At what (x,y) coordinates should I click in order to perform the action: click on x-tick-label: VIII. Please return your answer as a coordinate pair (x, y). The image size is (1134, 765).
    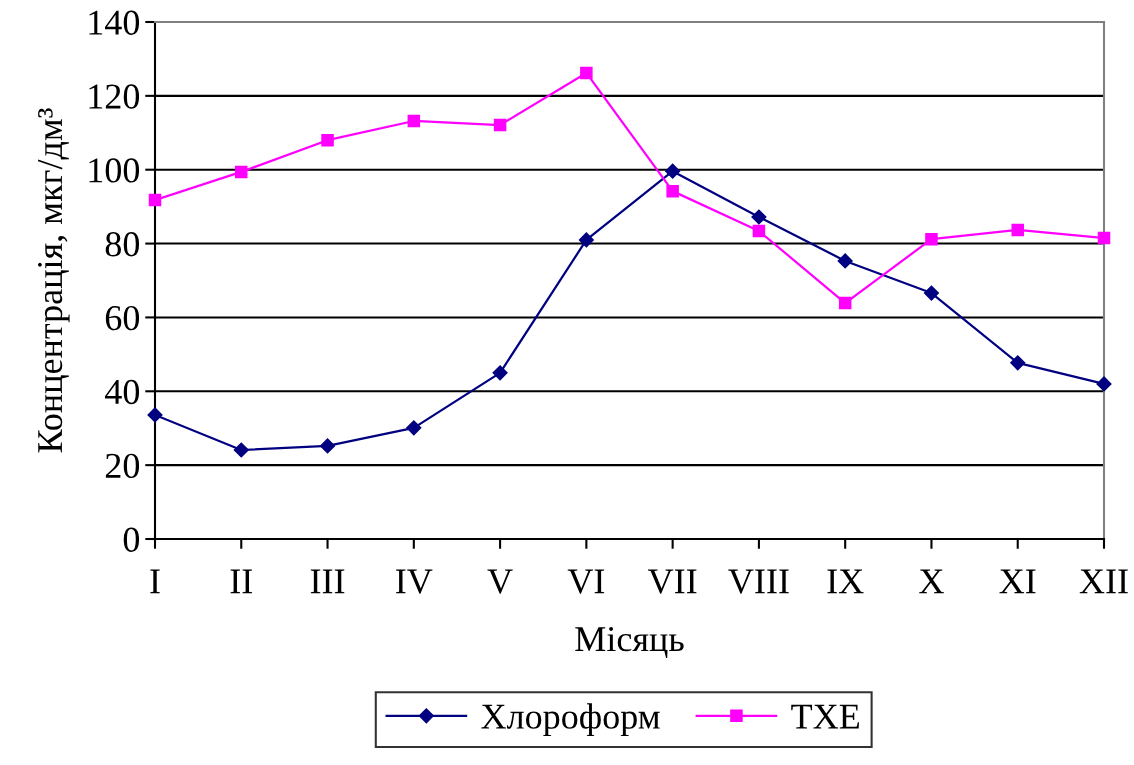
    Looking at the image, I should click on (758, 581).